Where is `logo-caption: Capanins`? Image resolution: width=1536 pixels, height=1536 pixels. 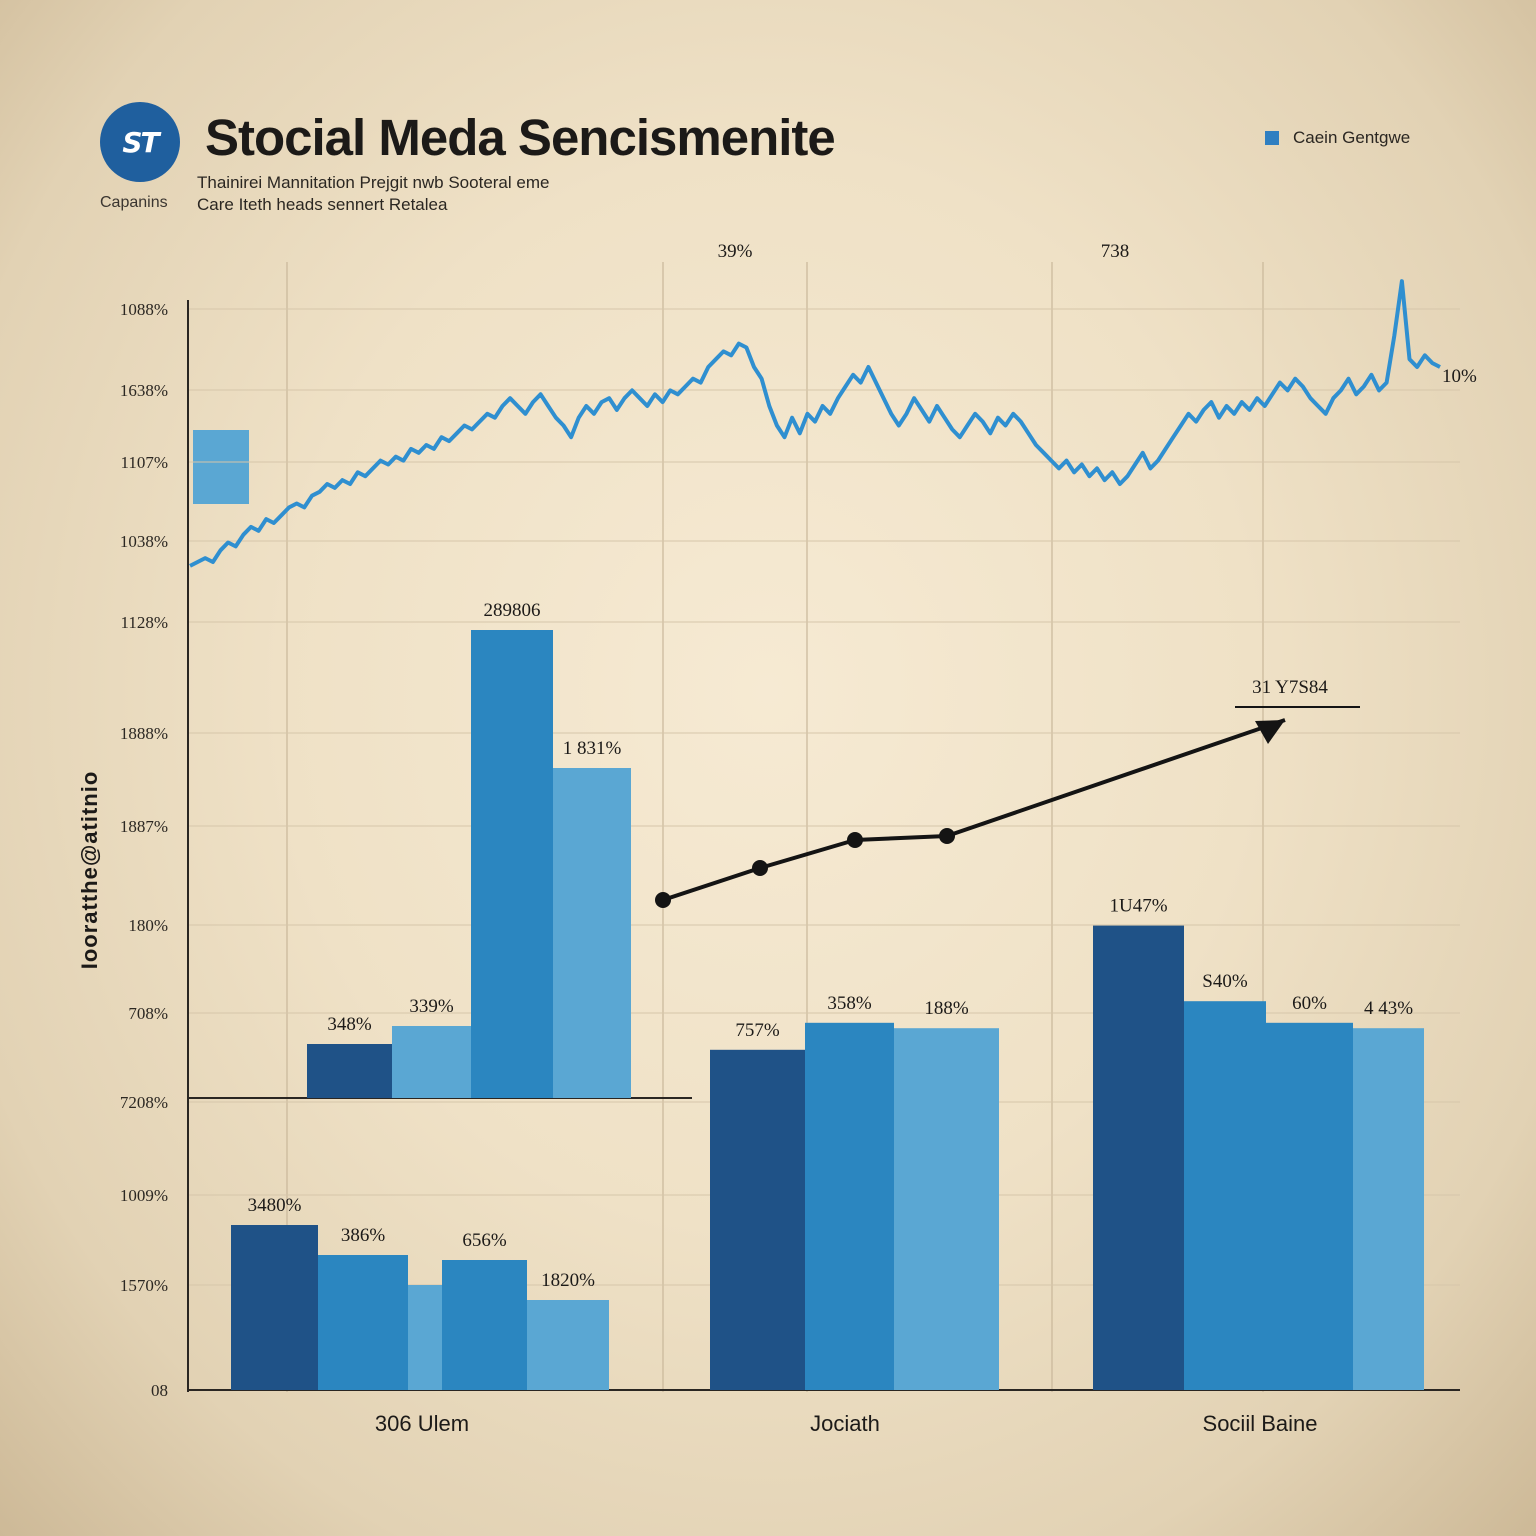
logo-caption: Capanins is located at coordinates (134, 202).